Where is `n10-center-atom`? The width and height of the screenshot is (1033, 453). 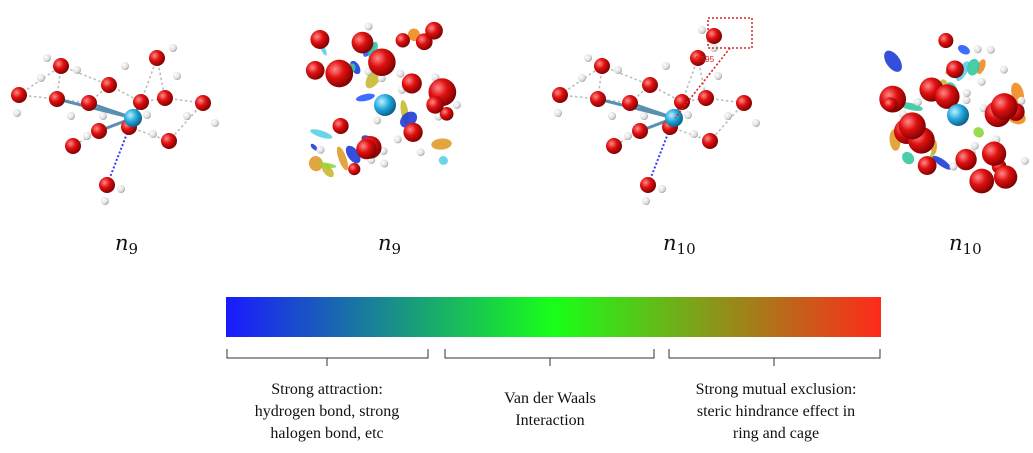 n10-center-atom is located at coordinates (674, 118).